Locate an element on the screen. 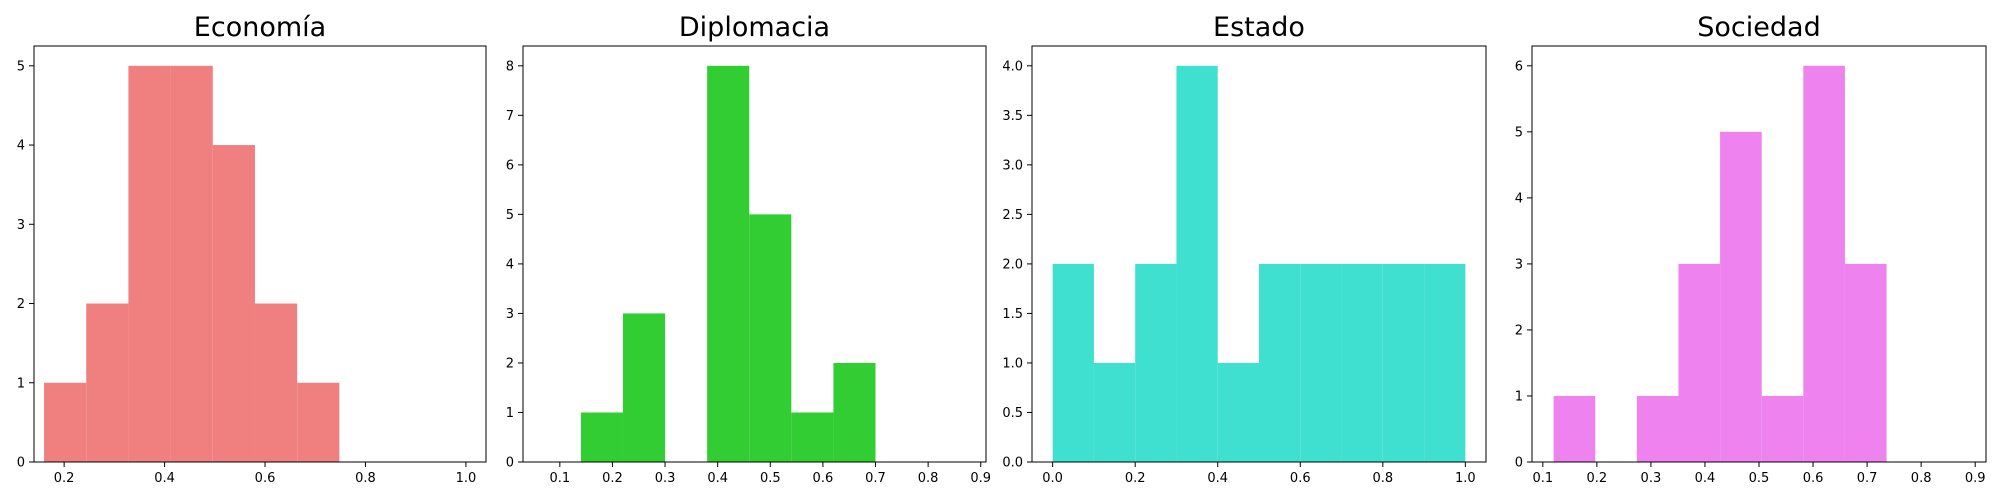 Image resolution: width=2000 pixels, height=500 pixels. x-tick-label: 0.0 is located at coordinates (1052, 478).